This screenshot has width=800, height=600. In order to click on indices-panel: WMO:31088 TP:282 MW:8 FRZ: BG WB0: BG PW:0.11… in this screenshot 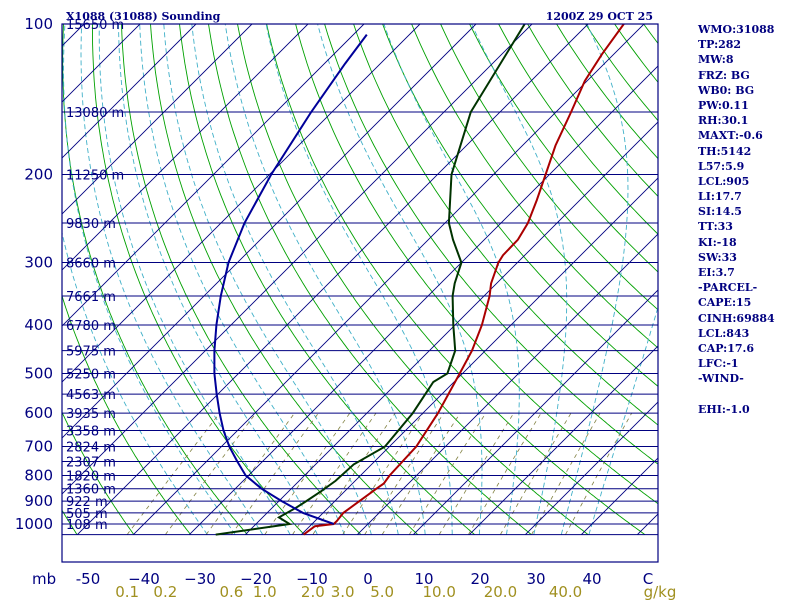, I will do `click(748, 219)`.